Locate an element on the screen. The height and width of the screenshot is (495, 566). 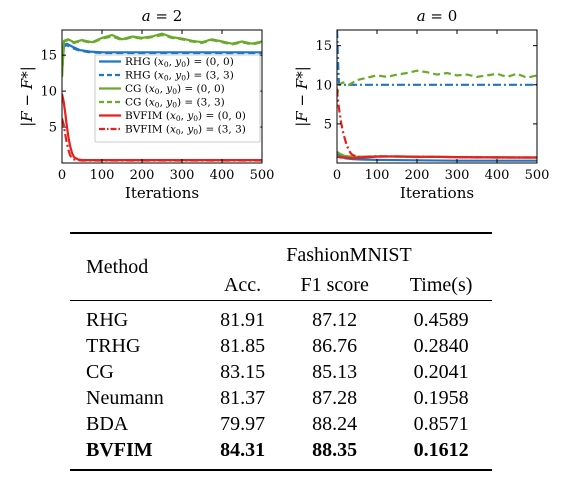
acc-cell: 83.15 is located at coordinates (243, 372).